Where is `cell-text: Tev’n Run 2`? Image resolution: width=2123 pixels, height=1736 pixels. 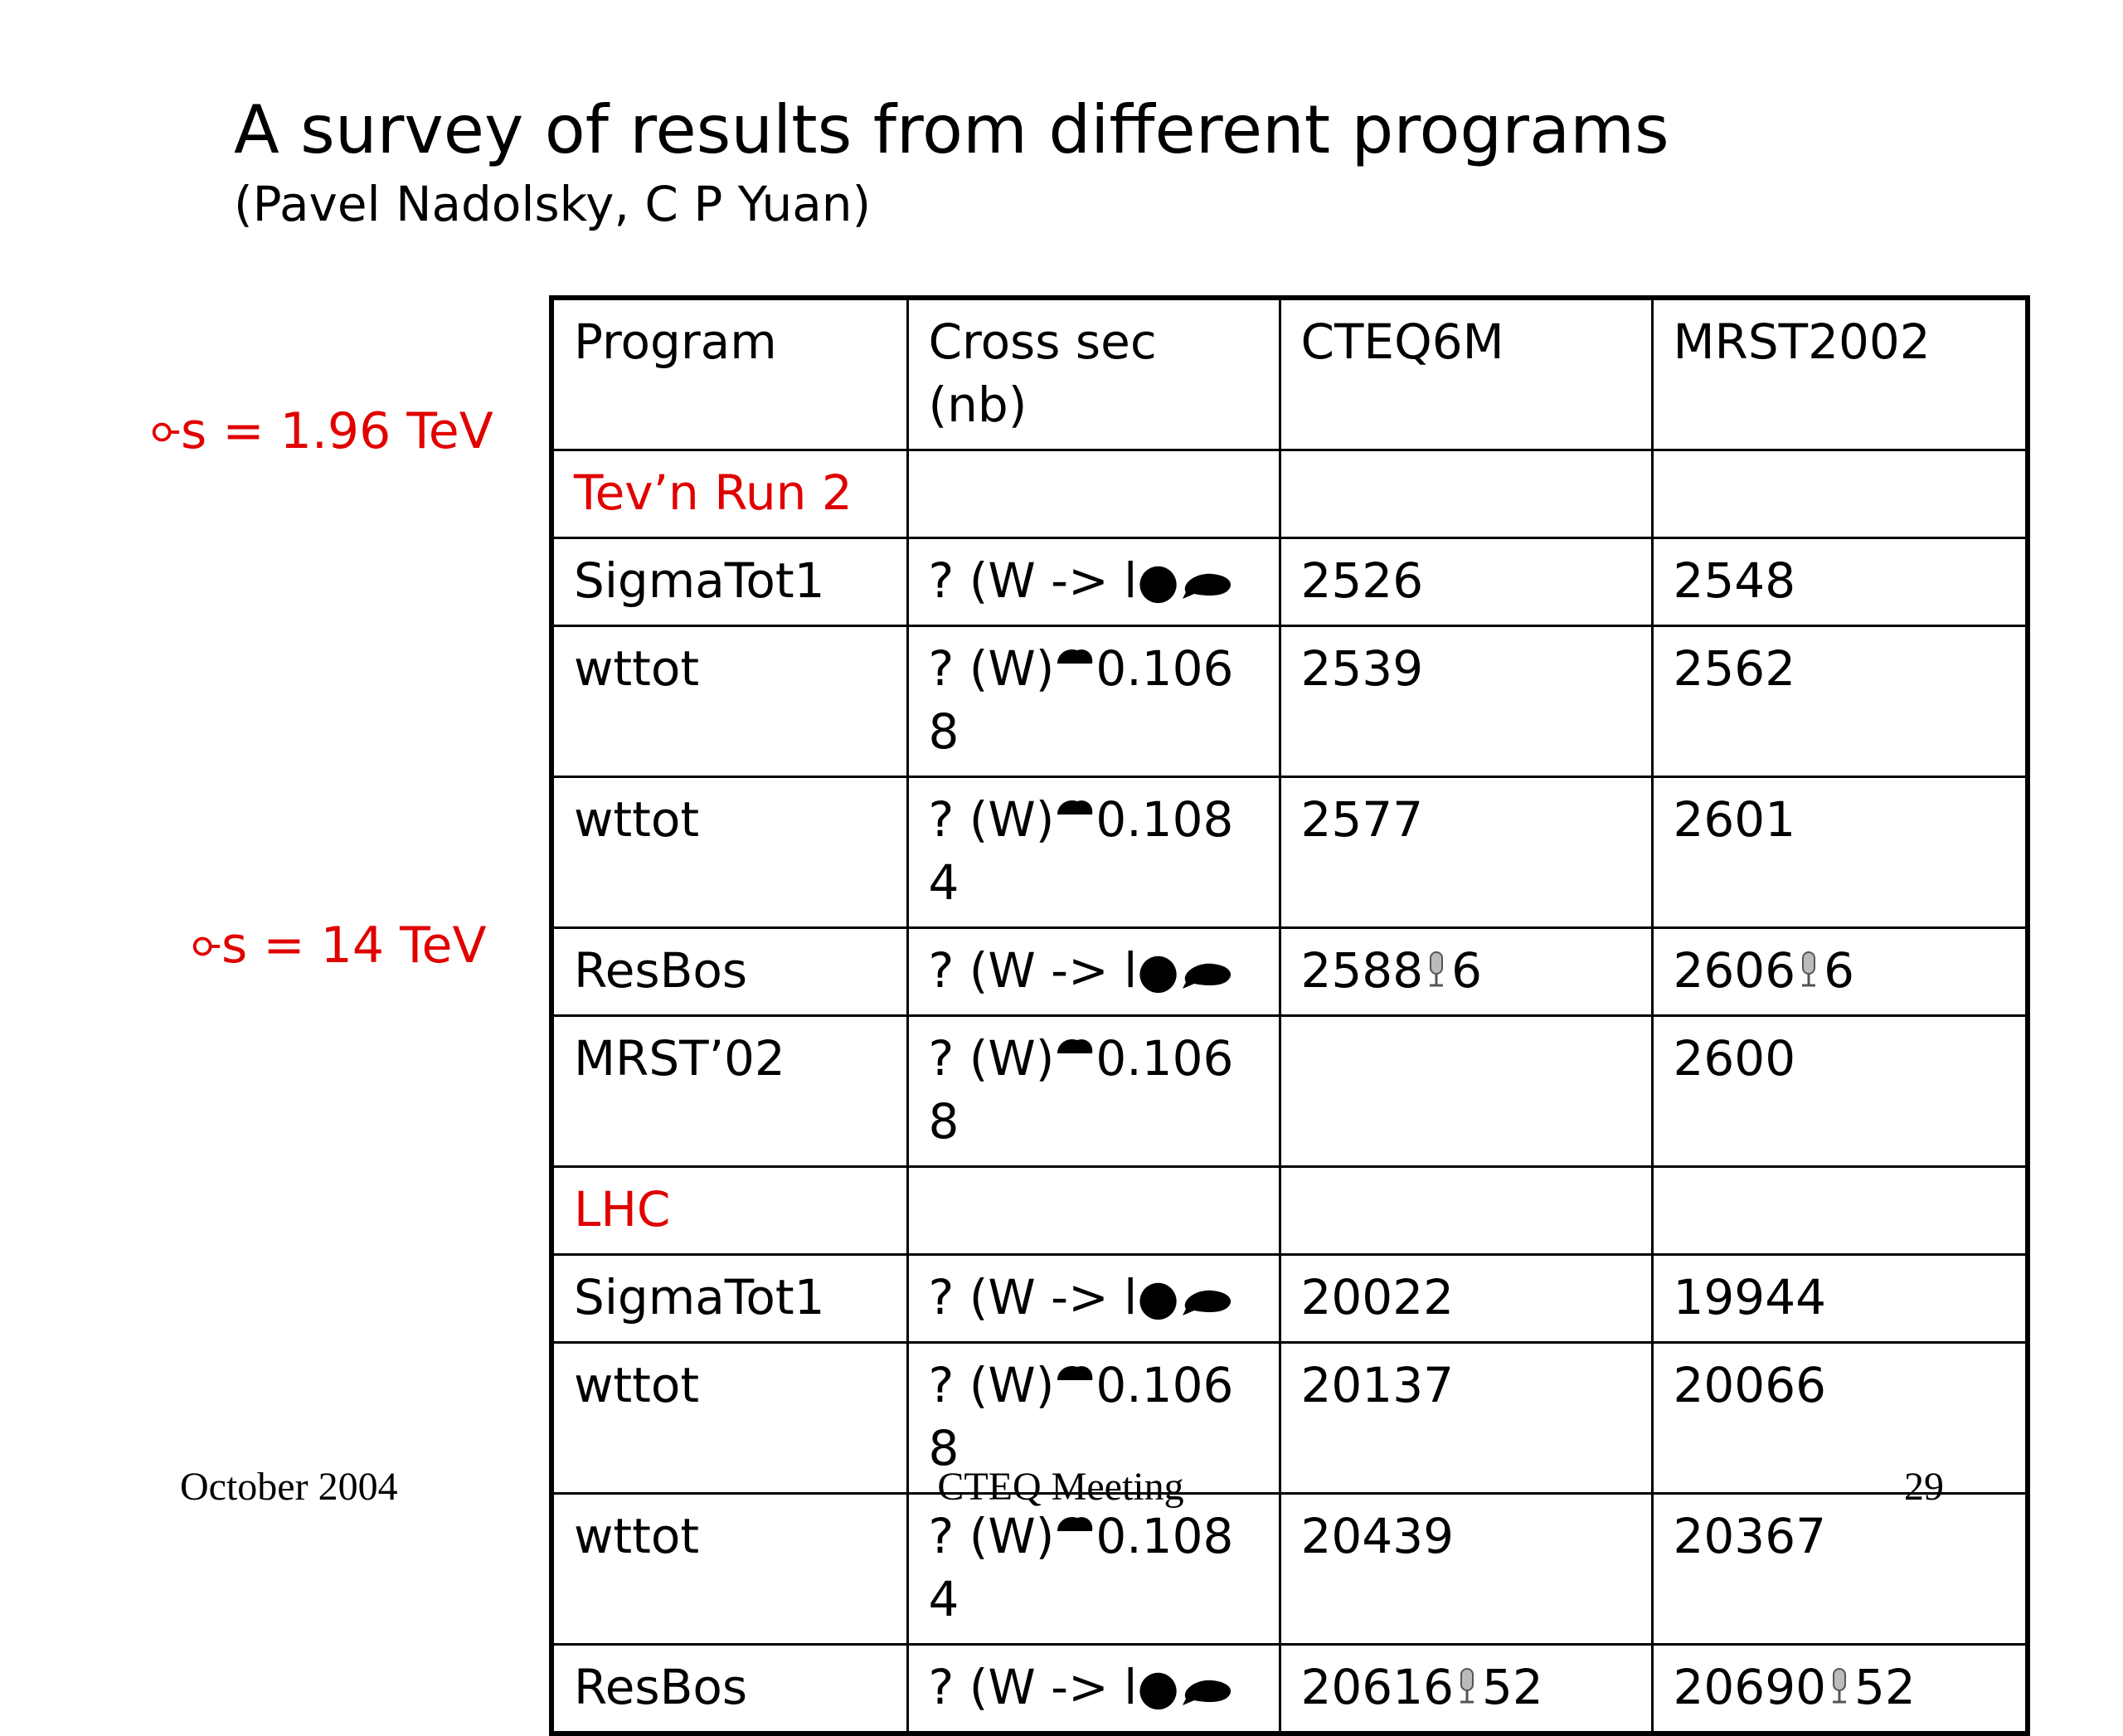 cell-text: Tev’n Run 2 is located at coordinates (713, 492).